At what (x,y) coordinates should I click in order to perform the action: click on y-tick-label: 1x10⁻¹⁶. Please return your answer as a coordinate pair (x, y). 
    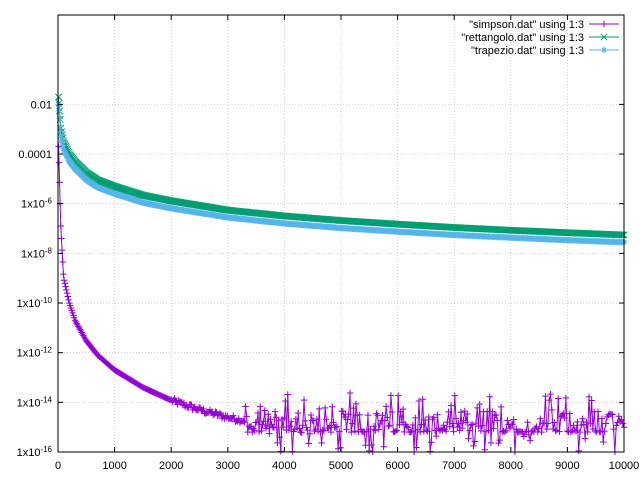
    Looking at the image, I should click on (35, 452).